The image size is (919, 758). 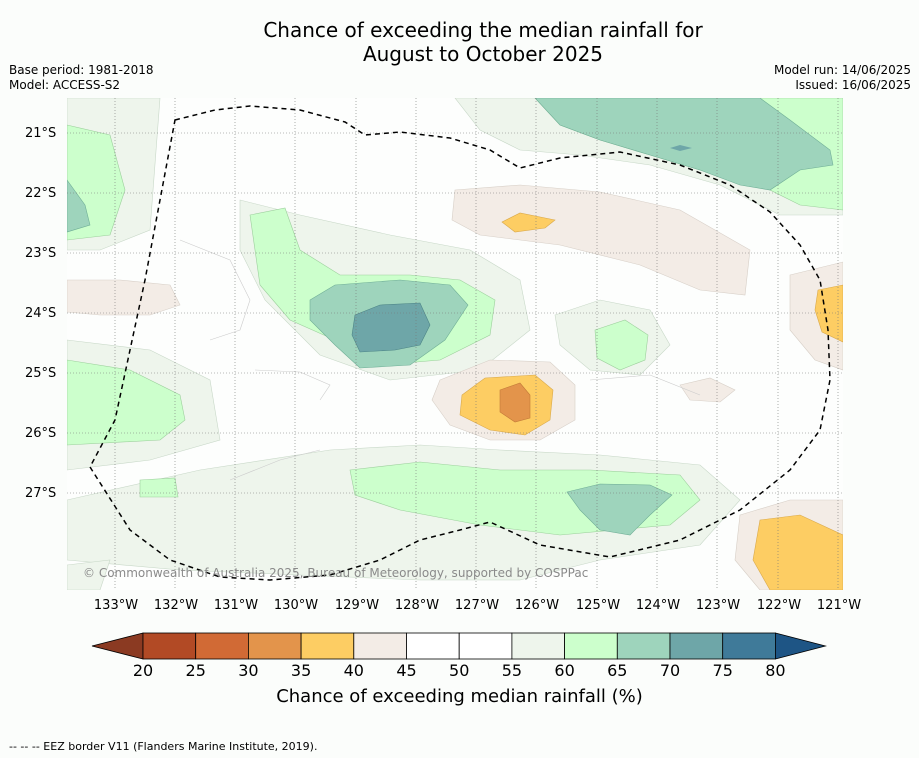 What do you see at coordinates (842, 70) in the screenshot?
I see `model-run: Model run: 14/06/2025` at bounding box center [842, 70].